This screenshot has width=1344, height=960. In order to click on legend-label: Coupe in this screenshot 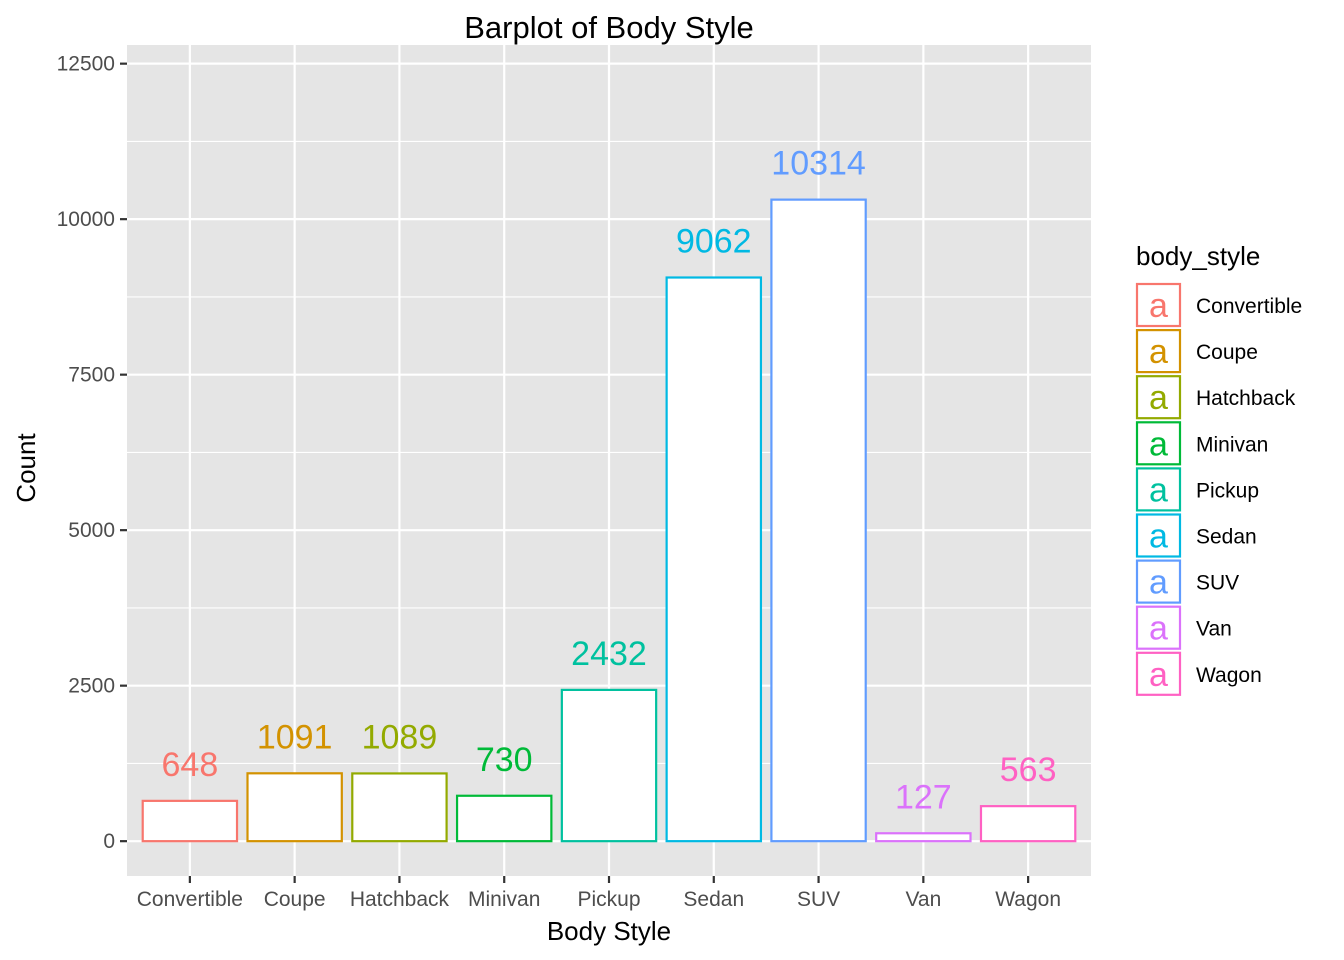, I will do `click(1227, 352)`.